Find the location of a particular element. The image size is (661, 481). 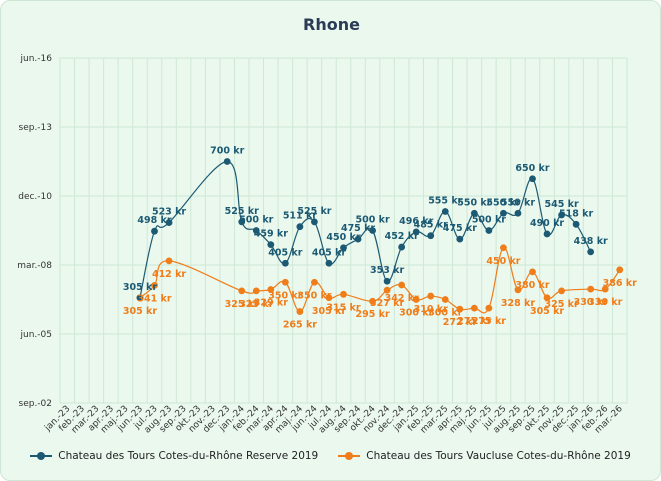

data-label: 412 kr is located at coordinates (169, 274).